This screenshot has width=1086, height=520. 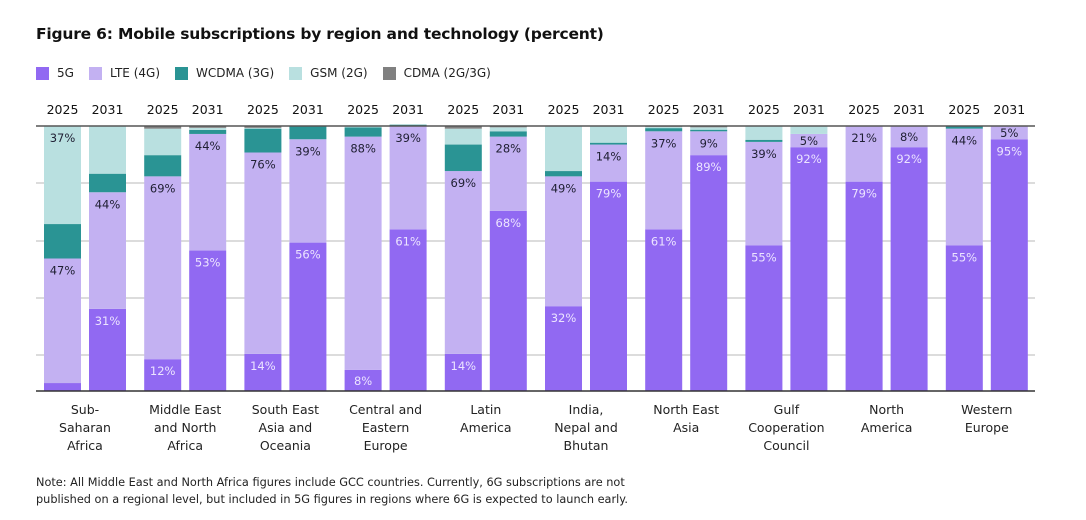 I want to click on data-label-lte: 37%, so click(x=664, y=143).